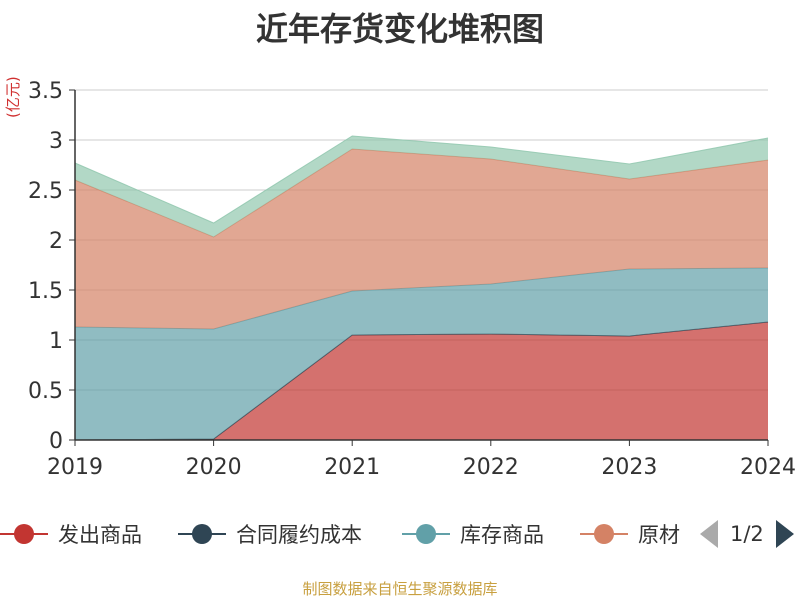 The width and height of the screenshot is (800, 600). I want to click on y-tick-label: 0, so click(56, 441).